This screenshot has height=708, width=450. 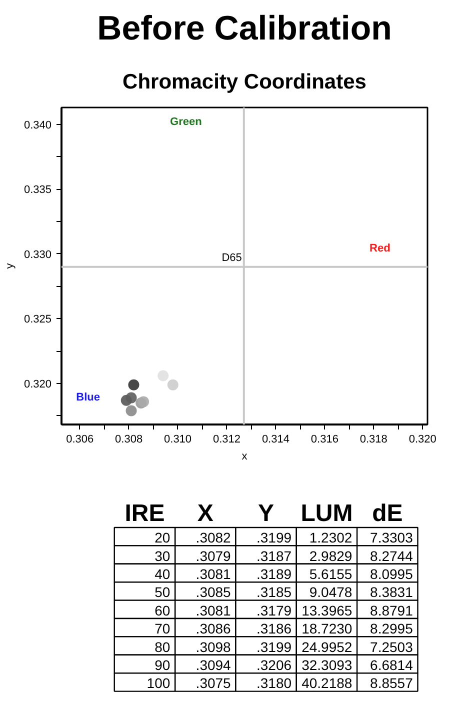 What do you see at coordinates (38, 190) in the screenshot?
I see `y-tick-label: 0.335` at bounding box center [38, 190].